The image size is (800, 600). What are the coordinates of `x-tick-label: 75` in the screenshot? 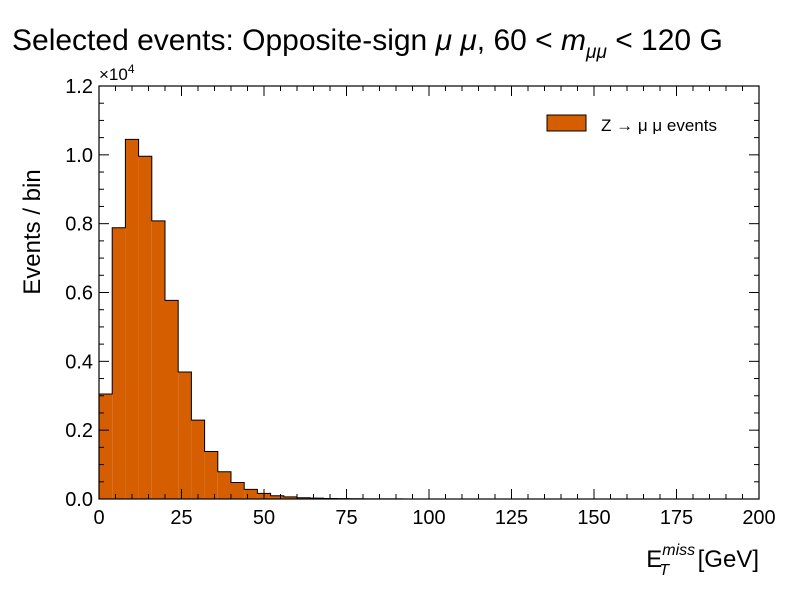 It's located at (346, 518).